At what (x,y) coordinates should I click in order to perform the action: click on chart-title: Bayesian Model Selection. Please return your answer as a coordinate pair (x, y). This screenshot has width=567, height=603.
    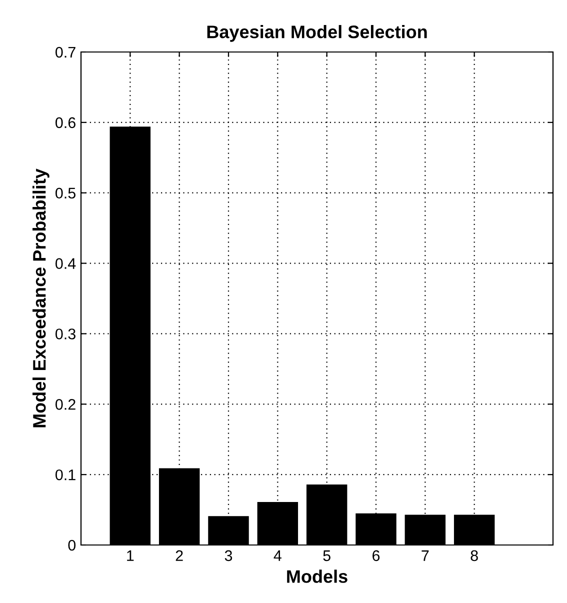
    Looking at the image, I should click on (317, 33).